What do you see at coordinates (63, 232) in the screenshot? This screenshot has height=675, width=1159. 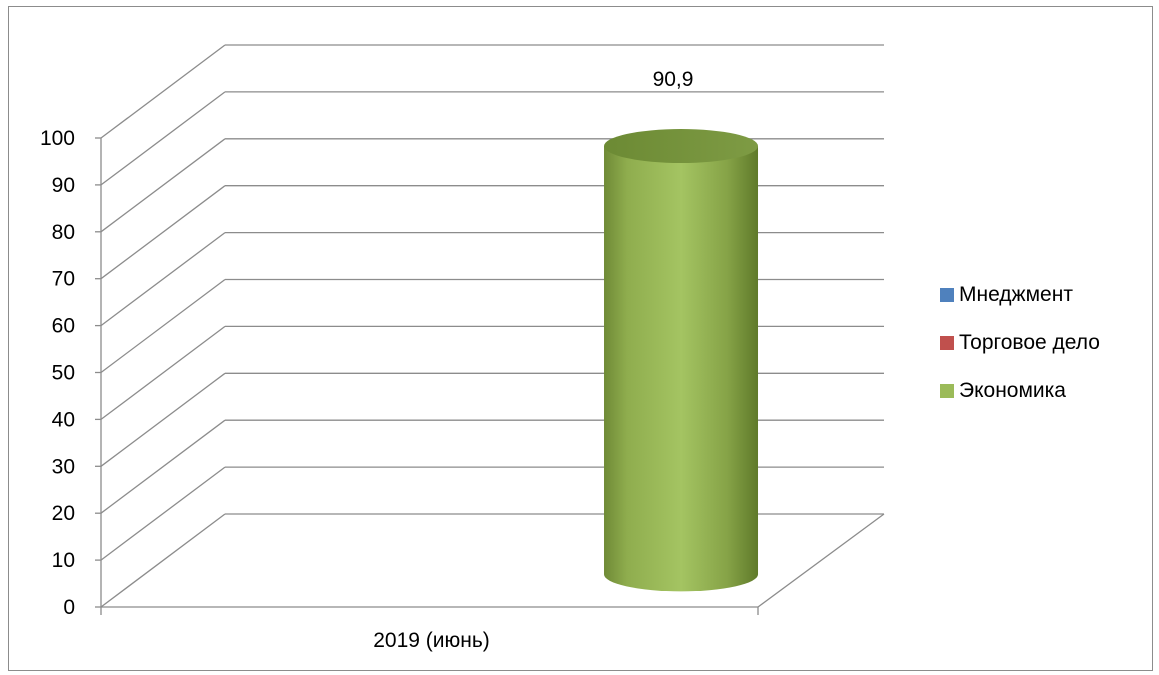 I see `y-tick-label: 80` at bounding box center [63, 232].